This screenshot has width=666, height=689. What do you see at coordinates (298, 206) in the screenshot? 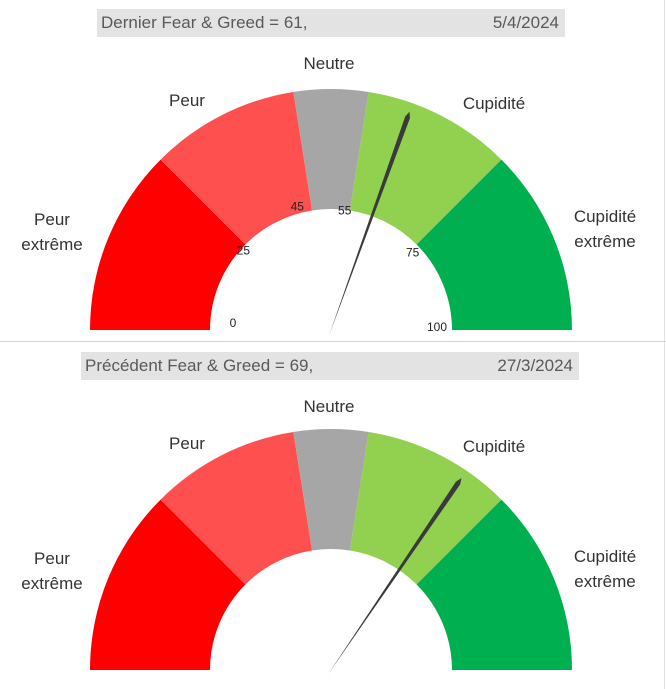
I see `tick-label: 45` at bounding box center [298, 206].